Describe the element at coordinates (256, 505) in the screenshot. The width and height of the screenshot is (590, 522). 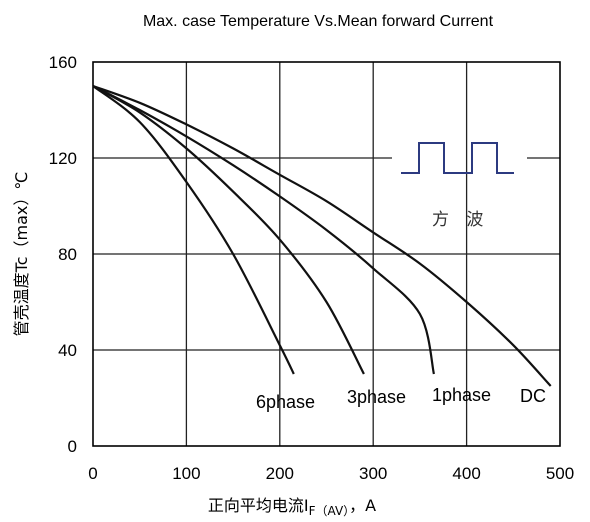
I see `x-axis-label-text: 正向平均电流` at that location.